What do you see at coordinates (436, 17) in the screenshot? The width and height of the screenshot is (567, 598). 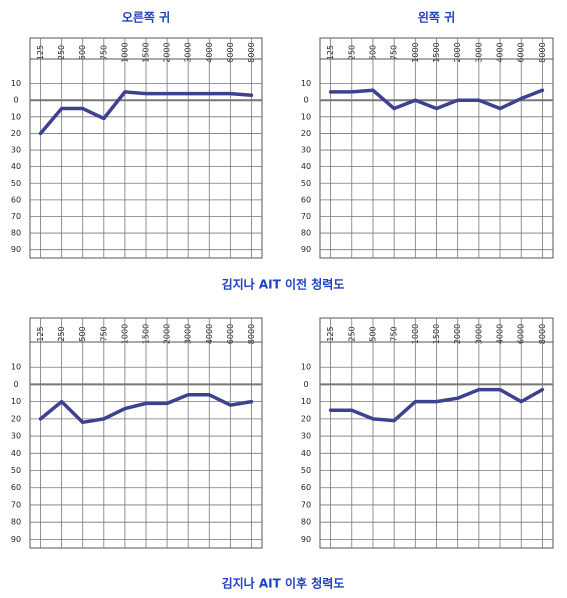 I see `chart-title: 왼쪽 귀` at bounding box center [436, 17].